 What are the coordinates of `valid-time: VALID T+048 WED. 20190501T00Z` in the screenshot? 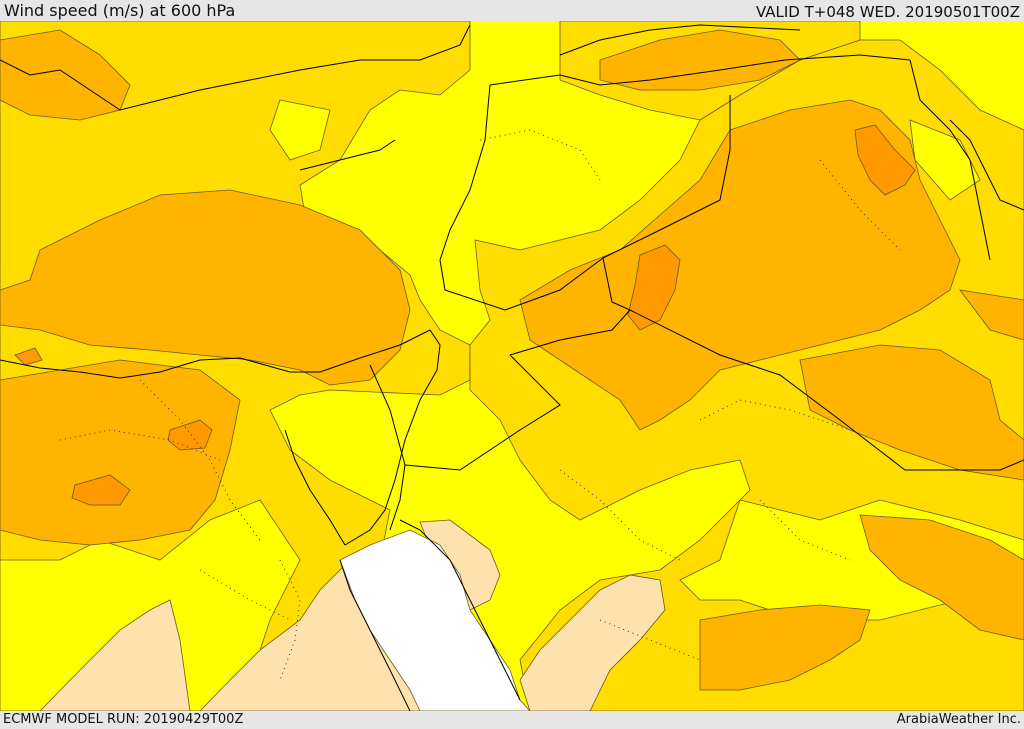 It's located at (887, 12).